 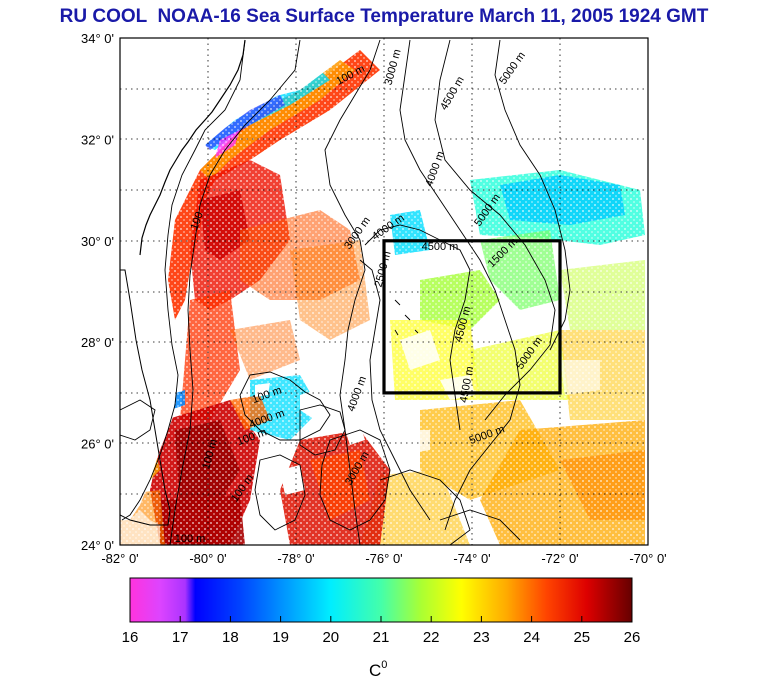 What do you see at coordinates (581, 637) in the screenshot?
I see `colorbar-tick-label: 25` at bounding box center [581, 637].